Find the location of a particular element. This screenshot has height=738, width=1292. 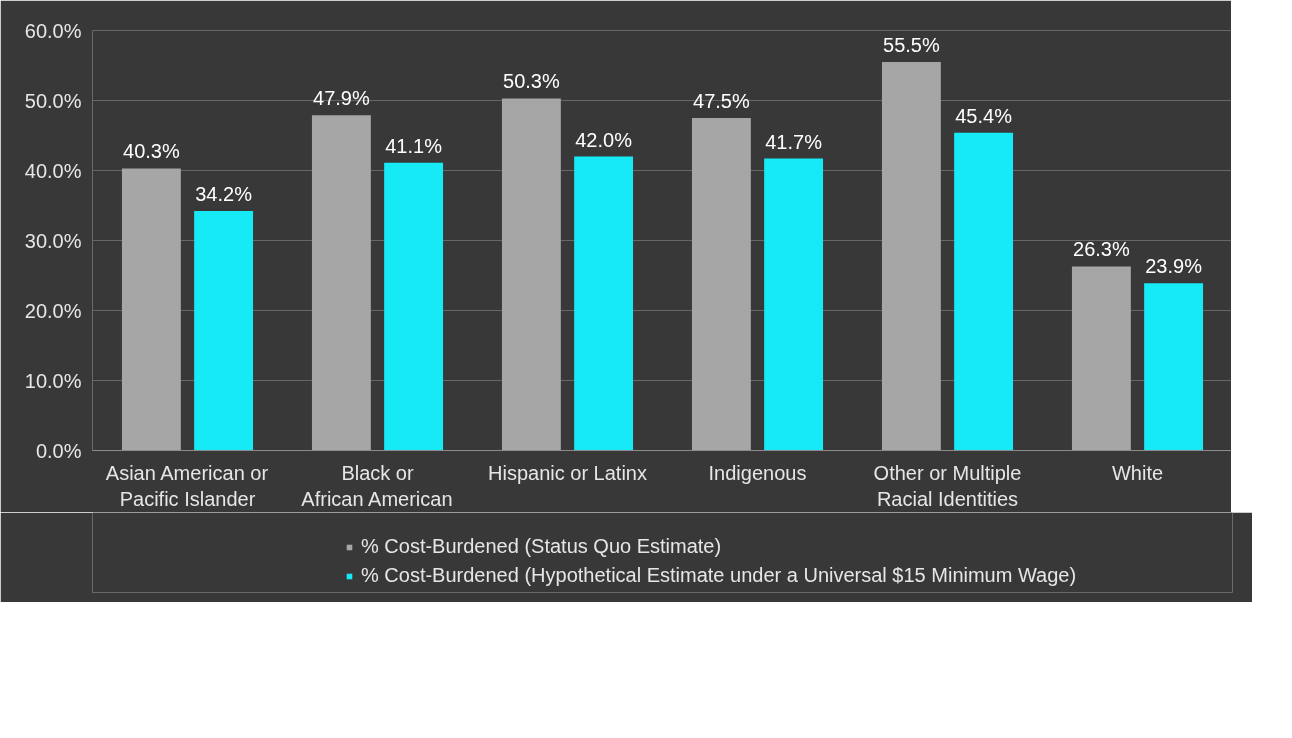

legend-label: % Cost-Burdened (Status Quo Estimate) is located at coordinates (541, 546).